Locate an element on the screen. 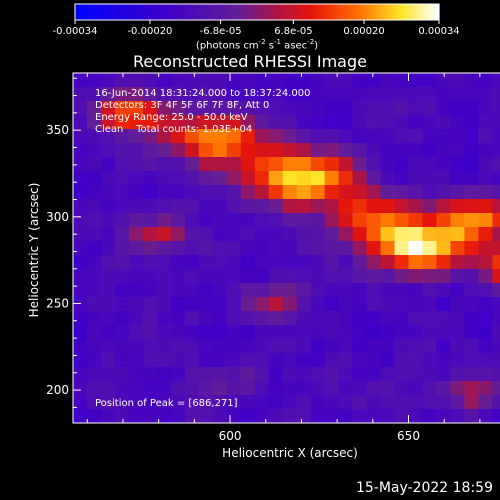 The width and height of the screenshot is (500, 500). colorbar-tick-label: 0.00034 is located at coordinates (439, 31).